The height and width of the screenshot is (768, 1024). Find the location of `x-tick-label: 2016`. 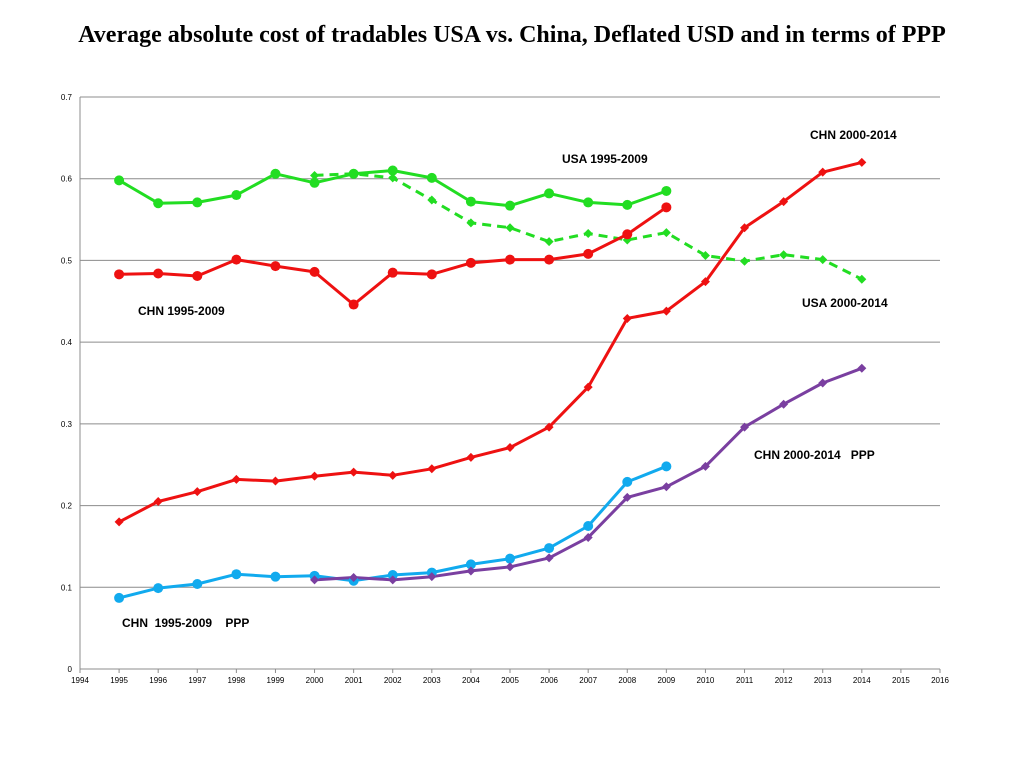

x-tick-label: 2016 is located at coordinates (940, 680).